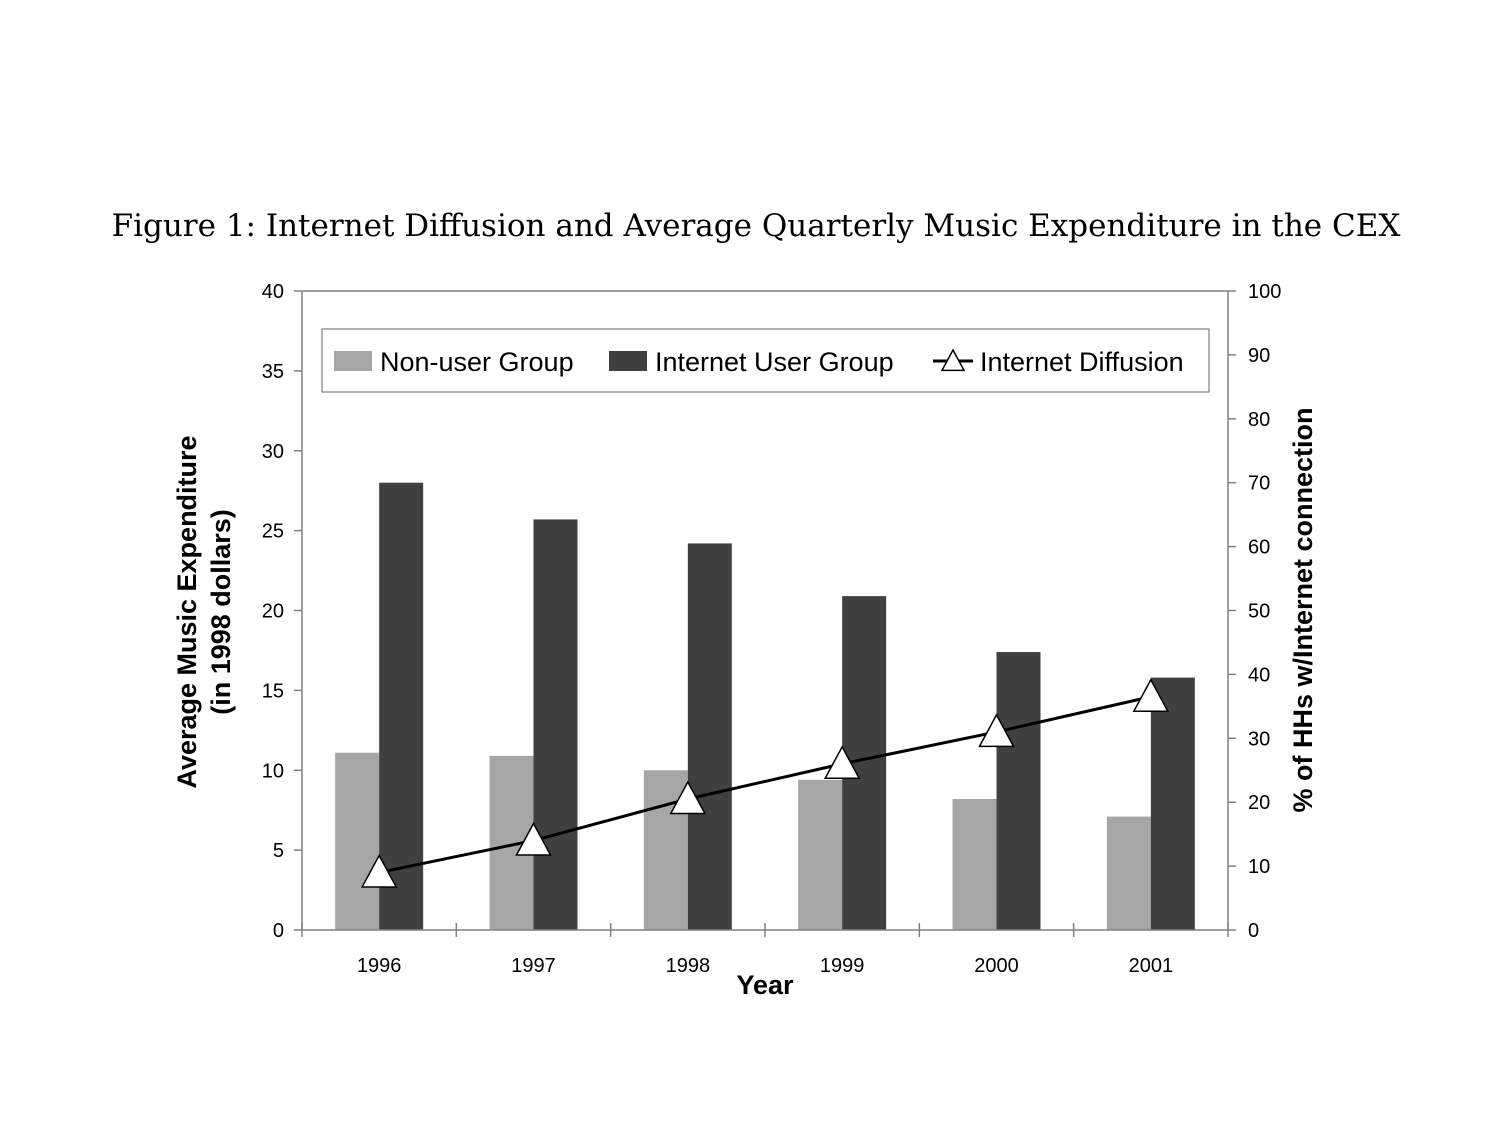 The image size is (1512, 1134). I want to click on legend-marker-triangle-icon, so click(953, 360).